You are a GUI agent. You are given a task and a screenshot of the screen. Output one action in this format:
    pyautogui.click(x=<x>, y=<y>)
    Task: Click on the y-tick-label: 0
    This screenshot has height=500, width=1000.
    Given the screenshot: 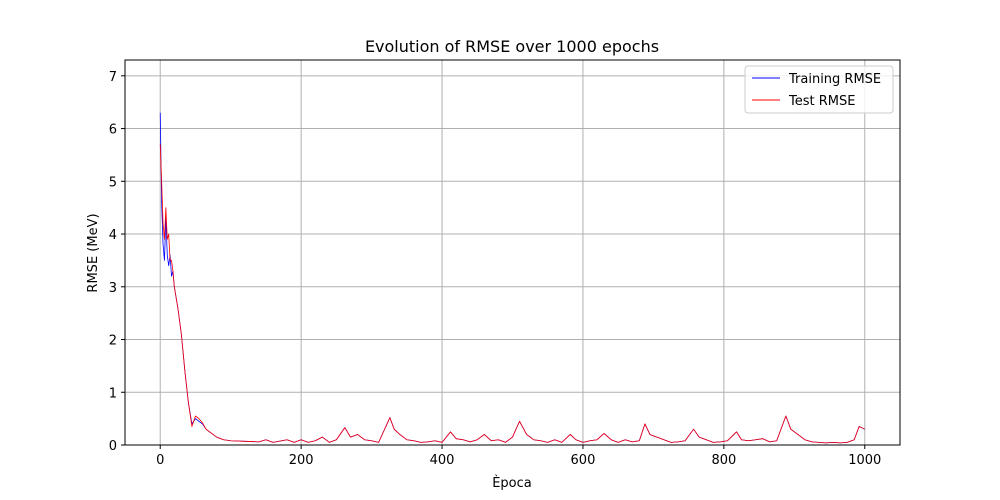 What is the action you would take?
    pyautogui.click(x=113, y=446)
    